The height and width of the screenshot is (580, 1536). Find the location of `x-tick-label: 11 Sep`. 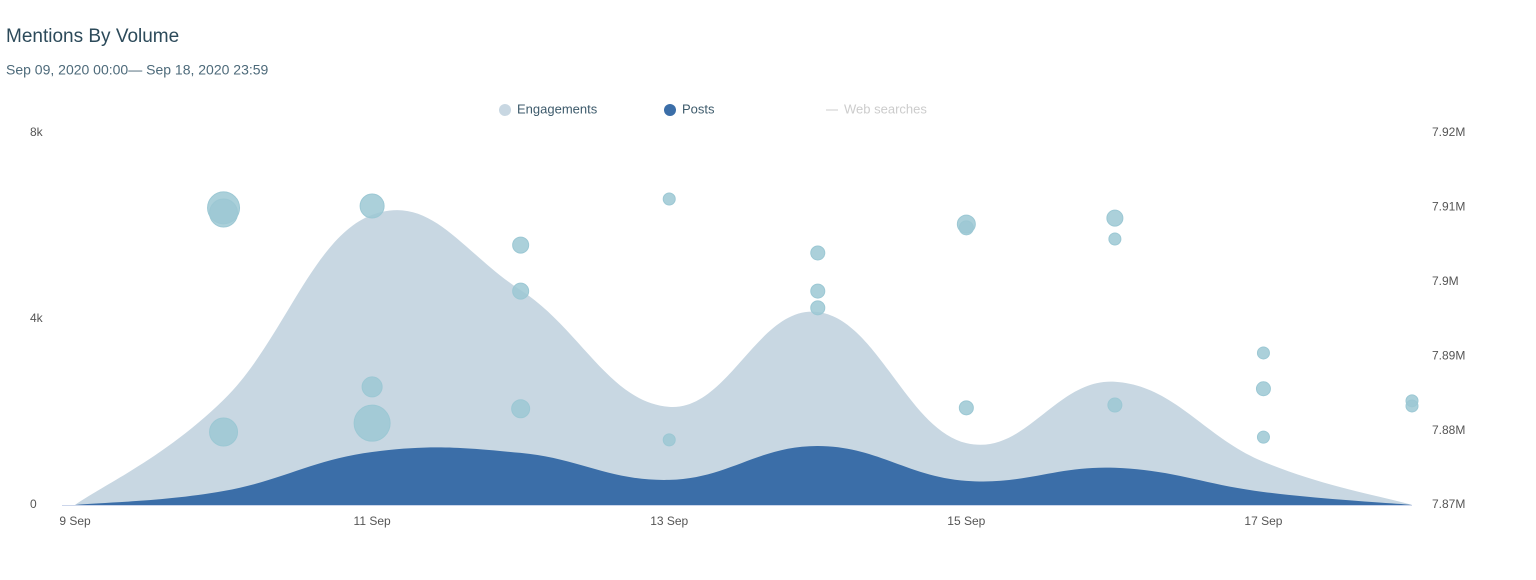

x-tick-label: 11 Sep is located at coordinates (372, 521).